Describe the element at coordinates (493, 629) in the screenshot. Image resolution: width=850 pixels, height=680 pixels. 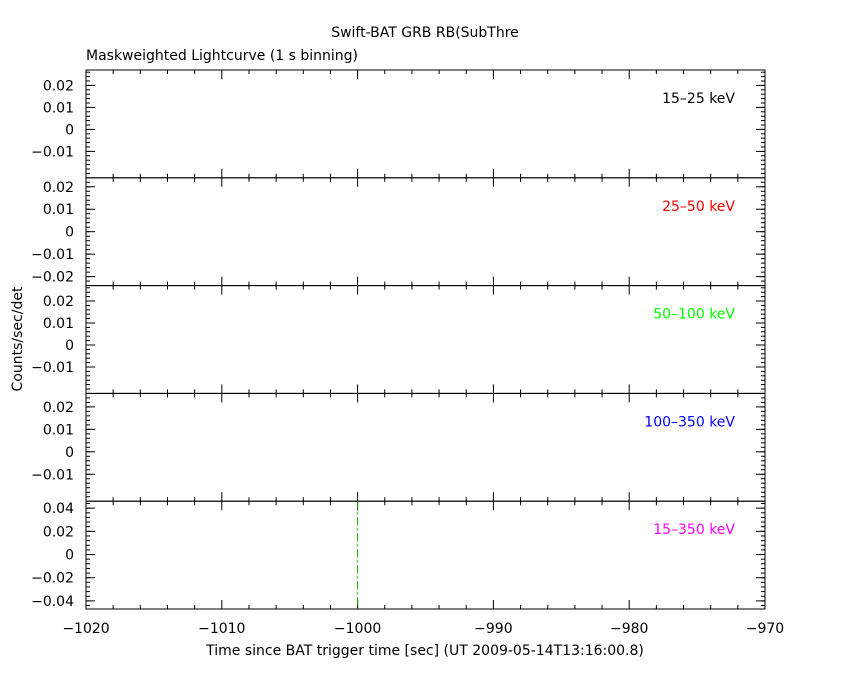
I see `x-tick-label: −990` at that location.